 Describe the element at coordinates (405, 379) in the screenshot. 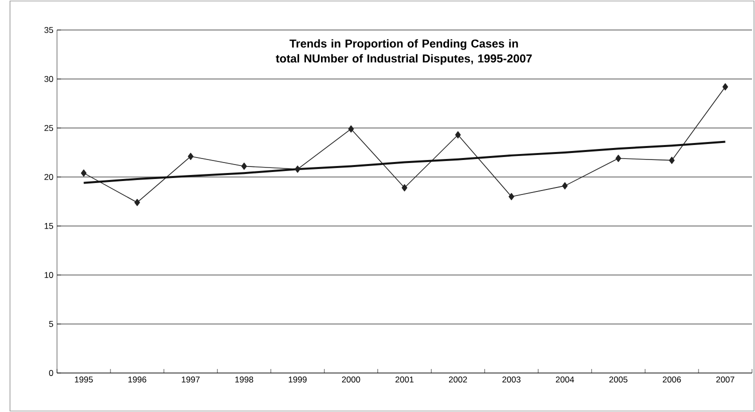

I see `x-tick-label: 2001` at that location.